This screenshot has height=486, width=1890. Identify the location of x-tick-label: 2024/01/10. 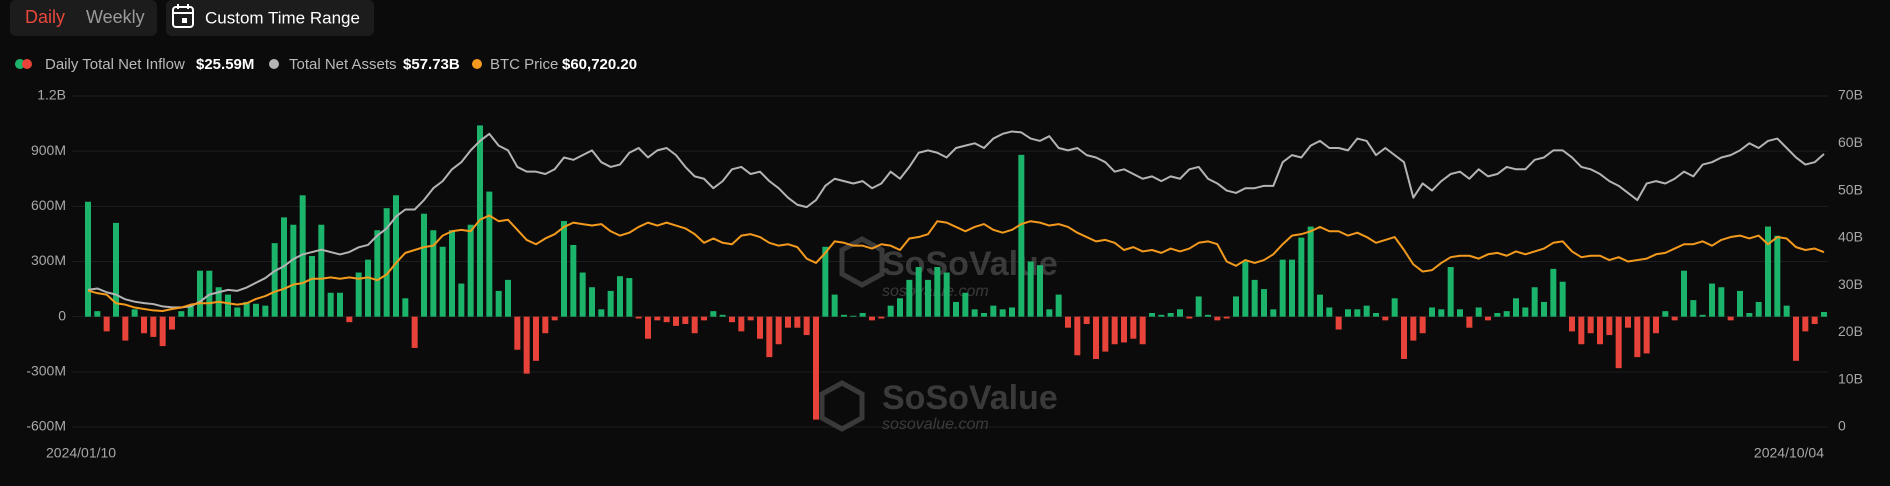
(81, 453).